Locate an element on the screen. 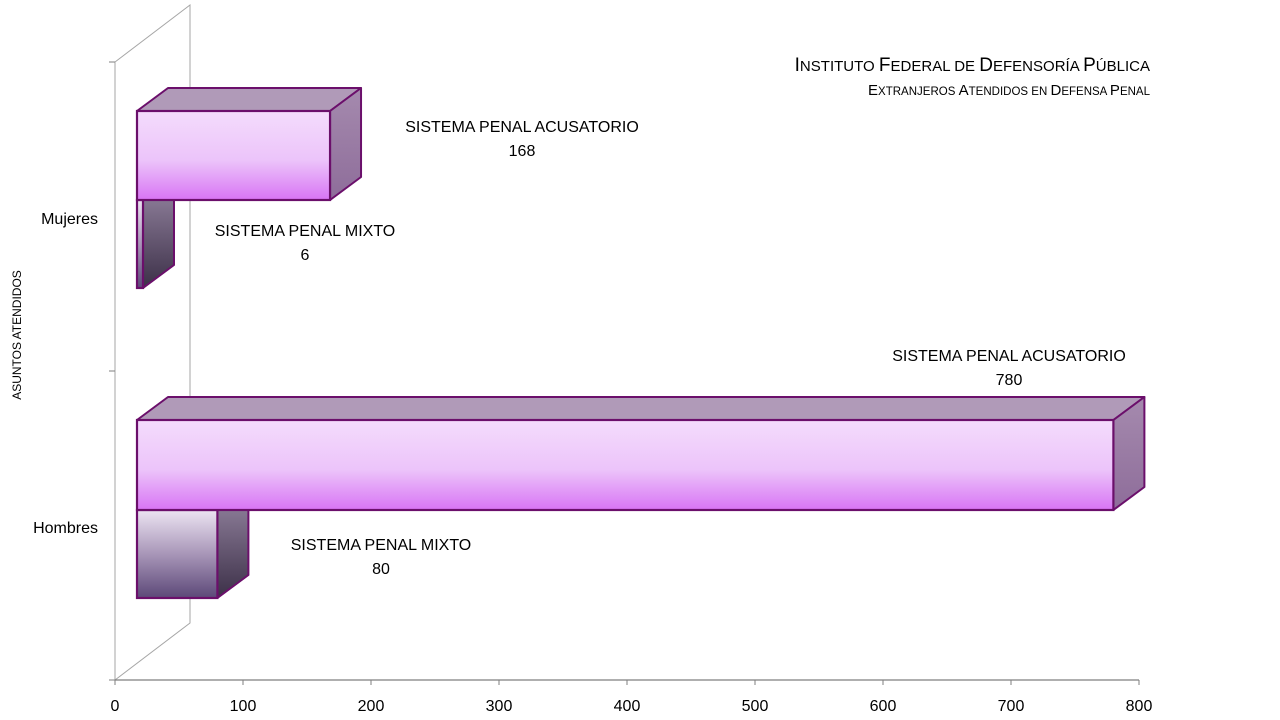  data-label-hombres-mixto: SISTEMA PENAL MIXTO 80 is located at coordinates (381, 557).